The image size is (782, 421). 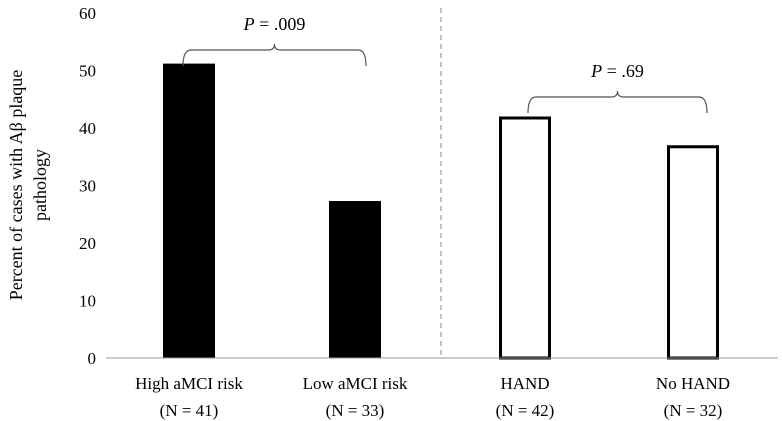 I want to click on sample-size-label: (N = 32), so click(x=693, y=410).